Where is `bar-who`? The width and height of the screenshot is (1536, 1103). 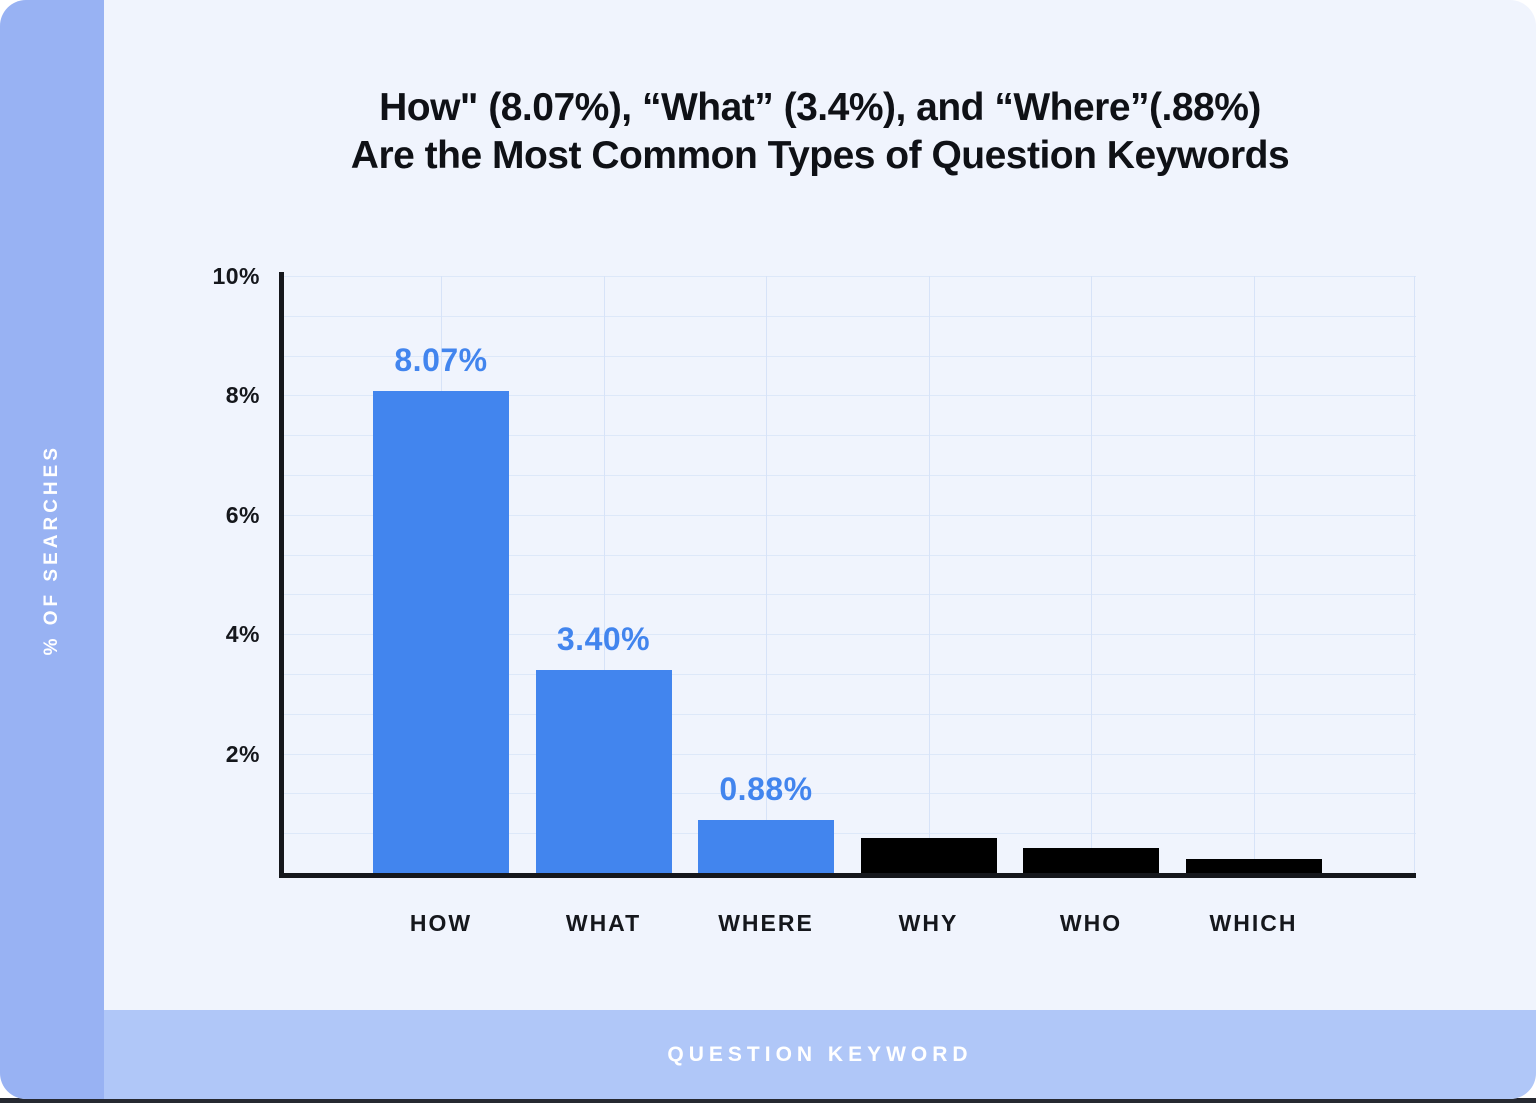 bar-who is located at coordinates (1091, 860).